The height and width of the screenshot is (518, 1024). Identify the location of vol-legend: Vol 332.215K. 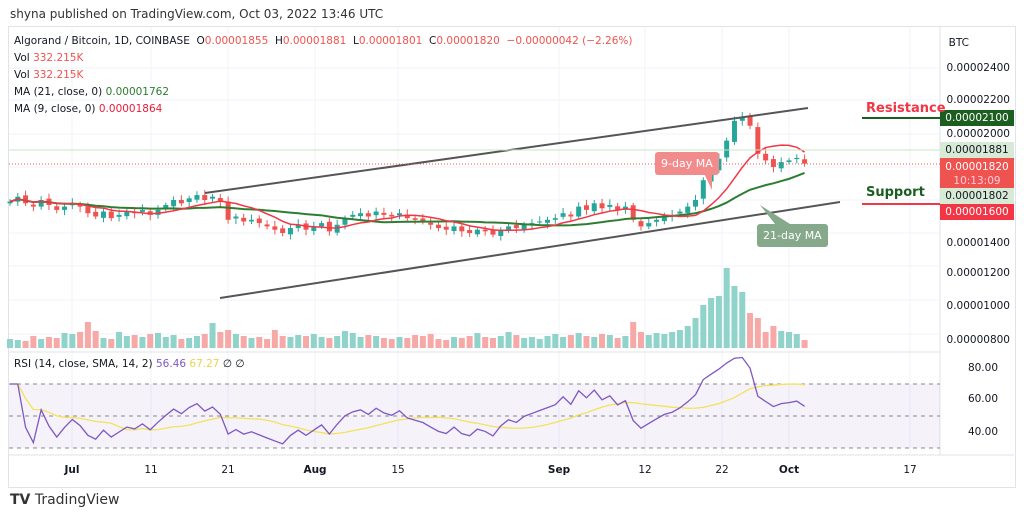
(49, 58).